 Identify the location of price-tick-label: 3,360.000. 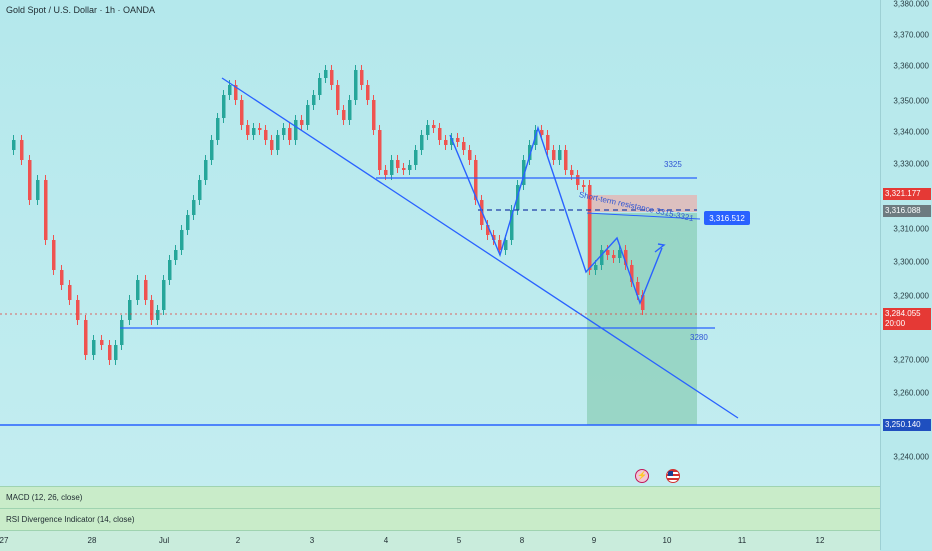
(911, 66).